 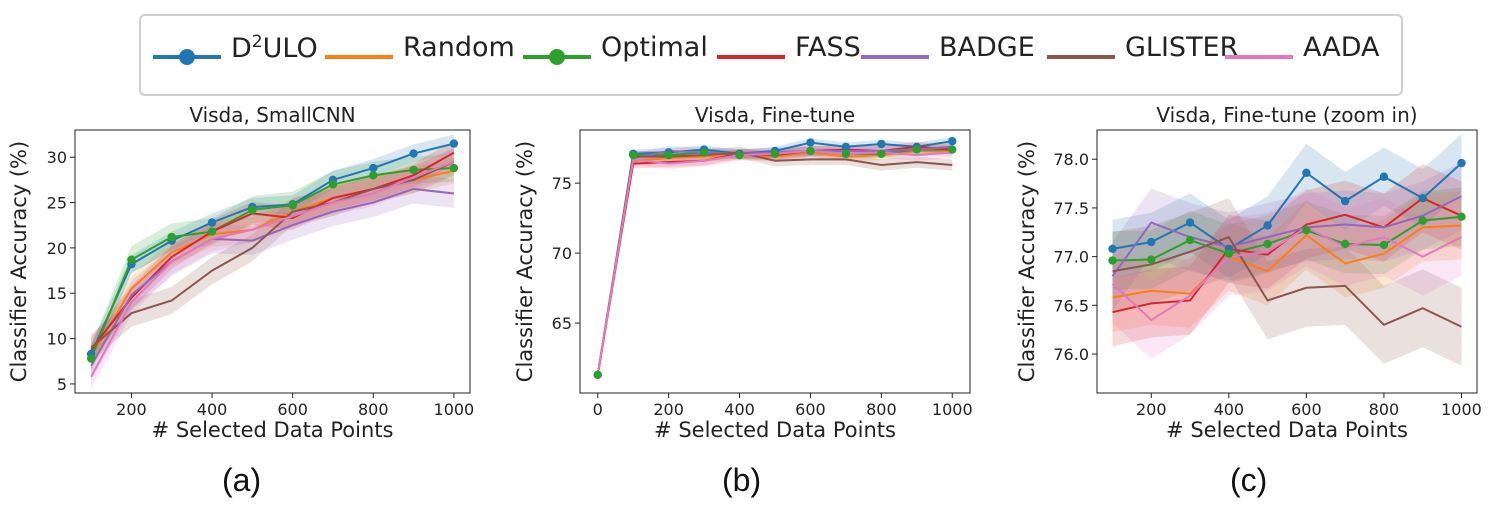 What do you see at coordinates (1071, 159) in the screenshot?
I see `y-tick-label: 78.0` at bounding box center [1071, 159].